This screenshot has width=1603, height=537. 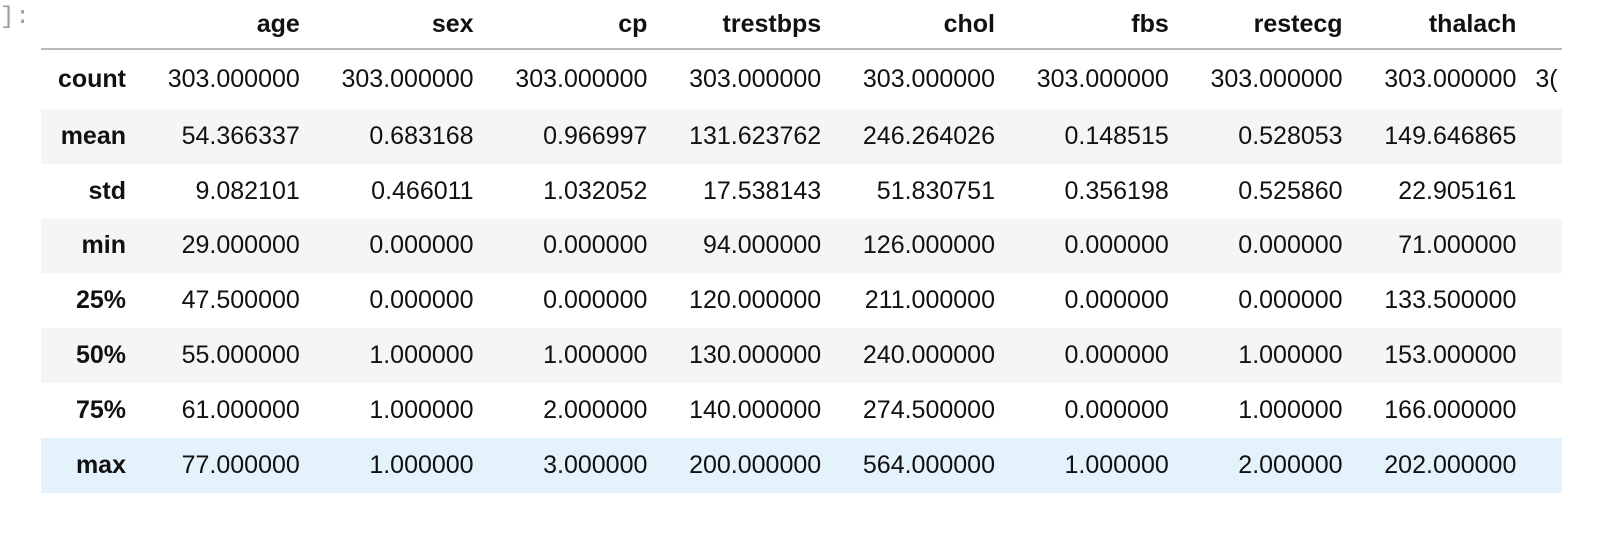 I want to click on table-cell: 133.500000, so click(x=1450, y=300).